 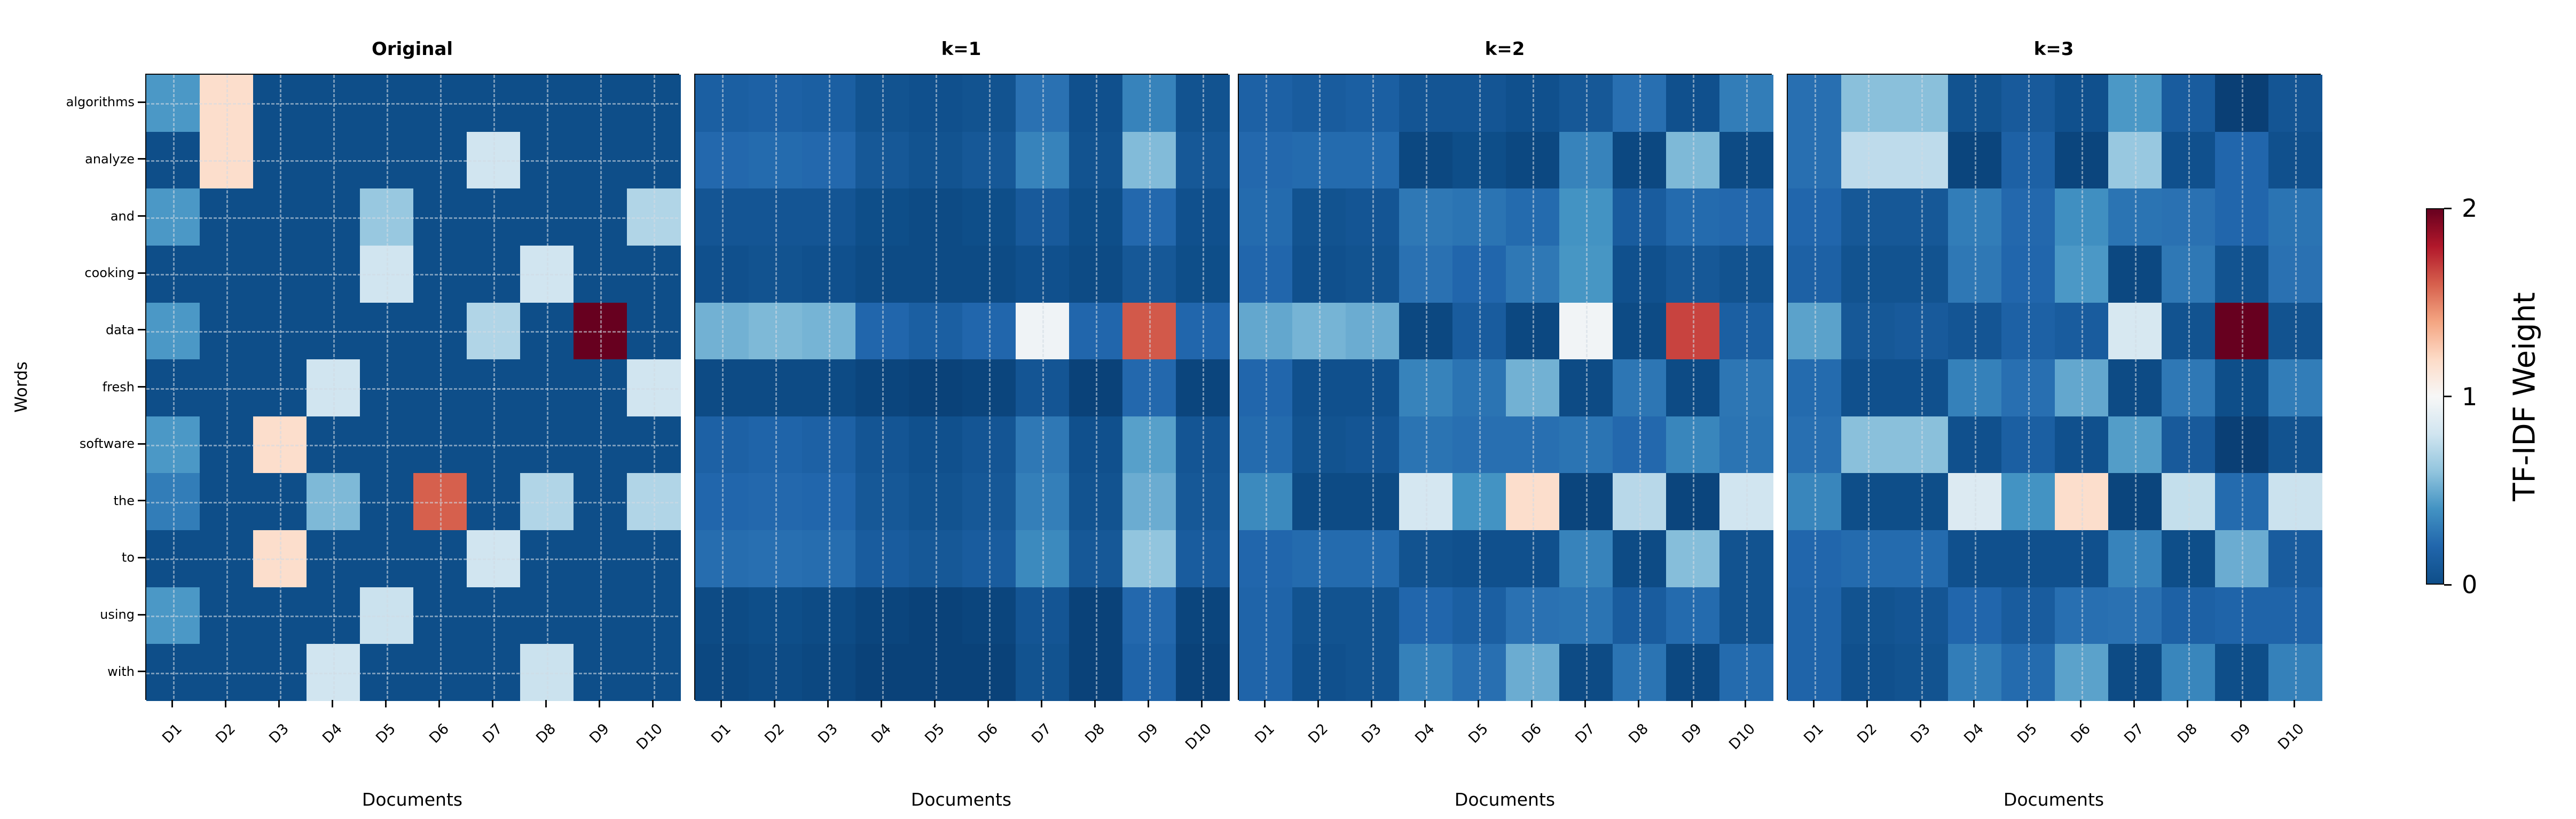 What do you see at coordinates (2053, 800) in the screenshot?
I see `x-axis-title: Documents` at bounding box center [2053, 800].